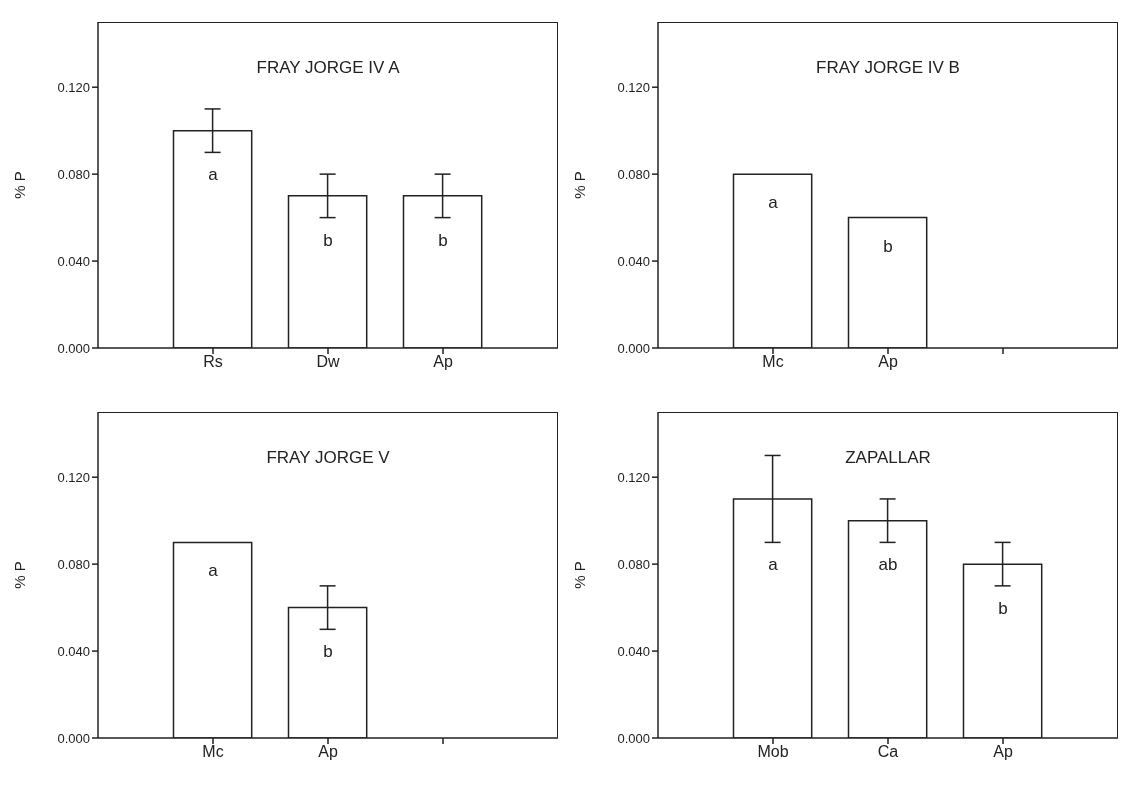 The image size is (1133, 790). Describe the element at coordinates (888, 68) in the screenshot. I see `text: FRAY JORGE IV B` at that location.